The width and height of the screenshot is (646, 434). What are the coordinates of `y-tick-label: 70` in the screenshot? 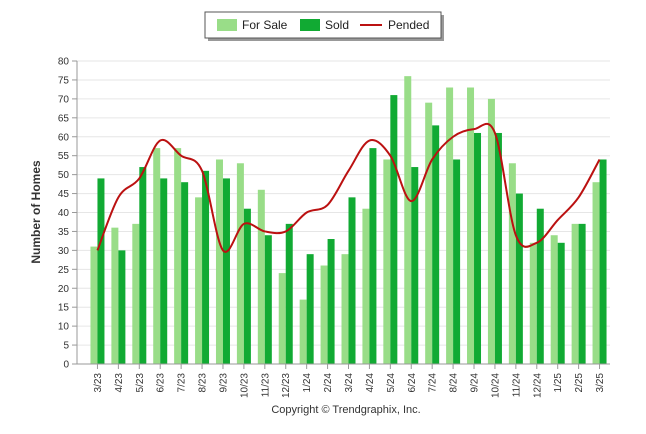 It's located at (64, 99).